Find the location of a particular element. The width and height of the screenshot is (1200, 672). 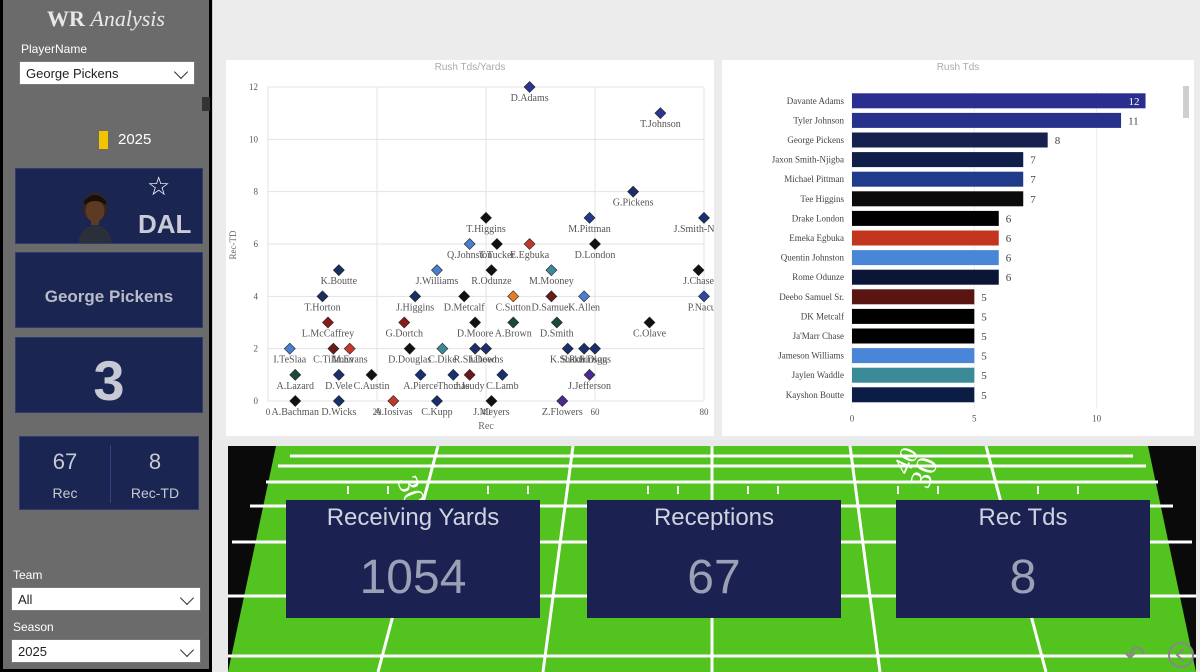

scrollbar-thumb is located at coordinates (206, 104).